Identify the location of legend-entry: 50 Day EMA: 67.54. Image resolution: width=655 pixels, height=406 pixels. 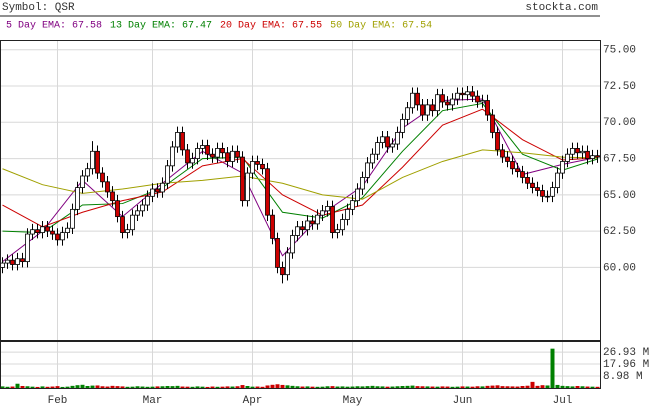
(381, 26).